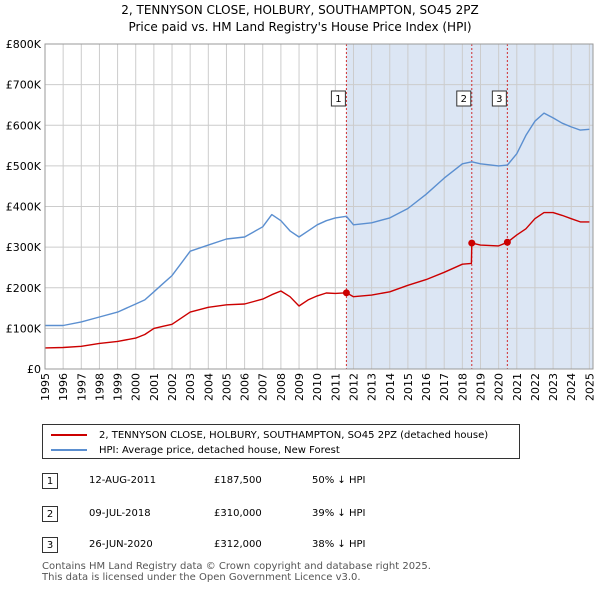  I want to click on sale-date: 26-JUN-2020, so click(121, 544).